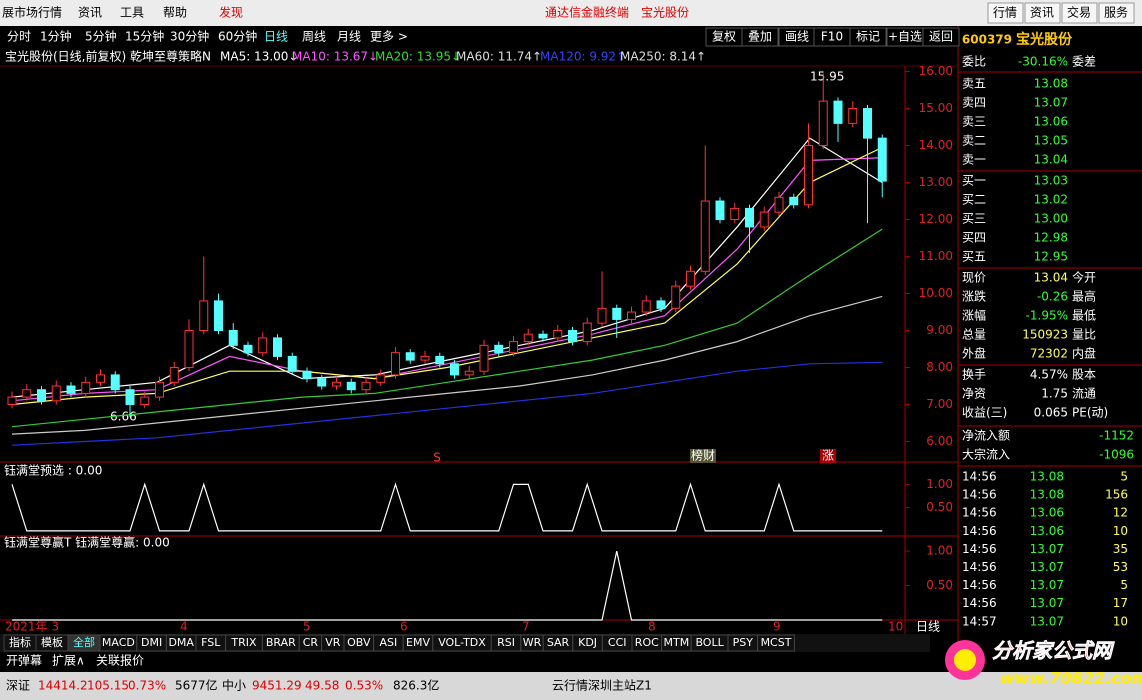 This screenshot has height=700, width=1142. What do you see at coordinates (506, 642) in the screenshot?
I see `tab-label: RSI` at bounding box center [506, 642].